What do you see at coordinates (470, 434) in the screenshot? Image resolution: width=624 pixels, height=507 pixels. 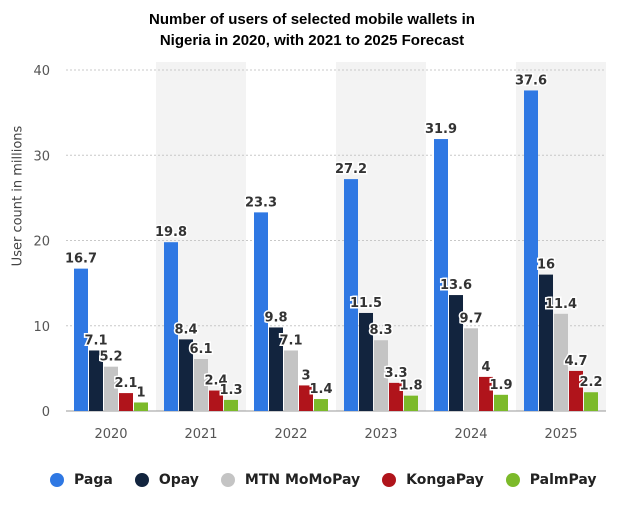 I see `x-tick-label: 2024` at bounding box center [470, 434].